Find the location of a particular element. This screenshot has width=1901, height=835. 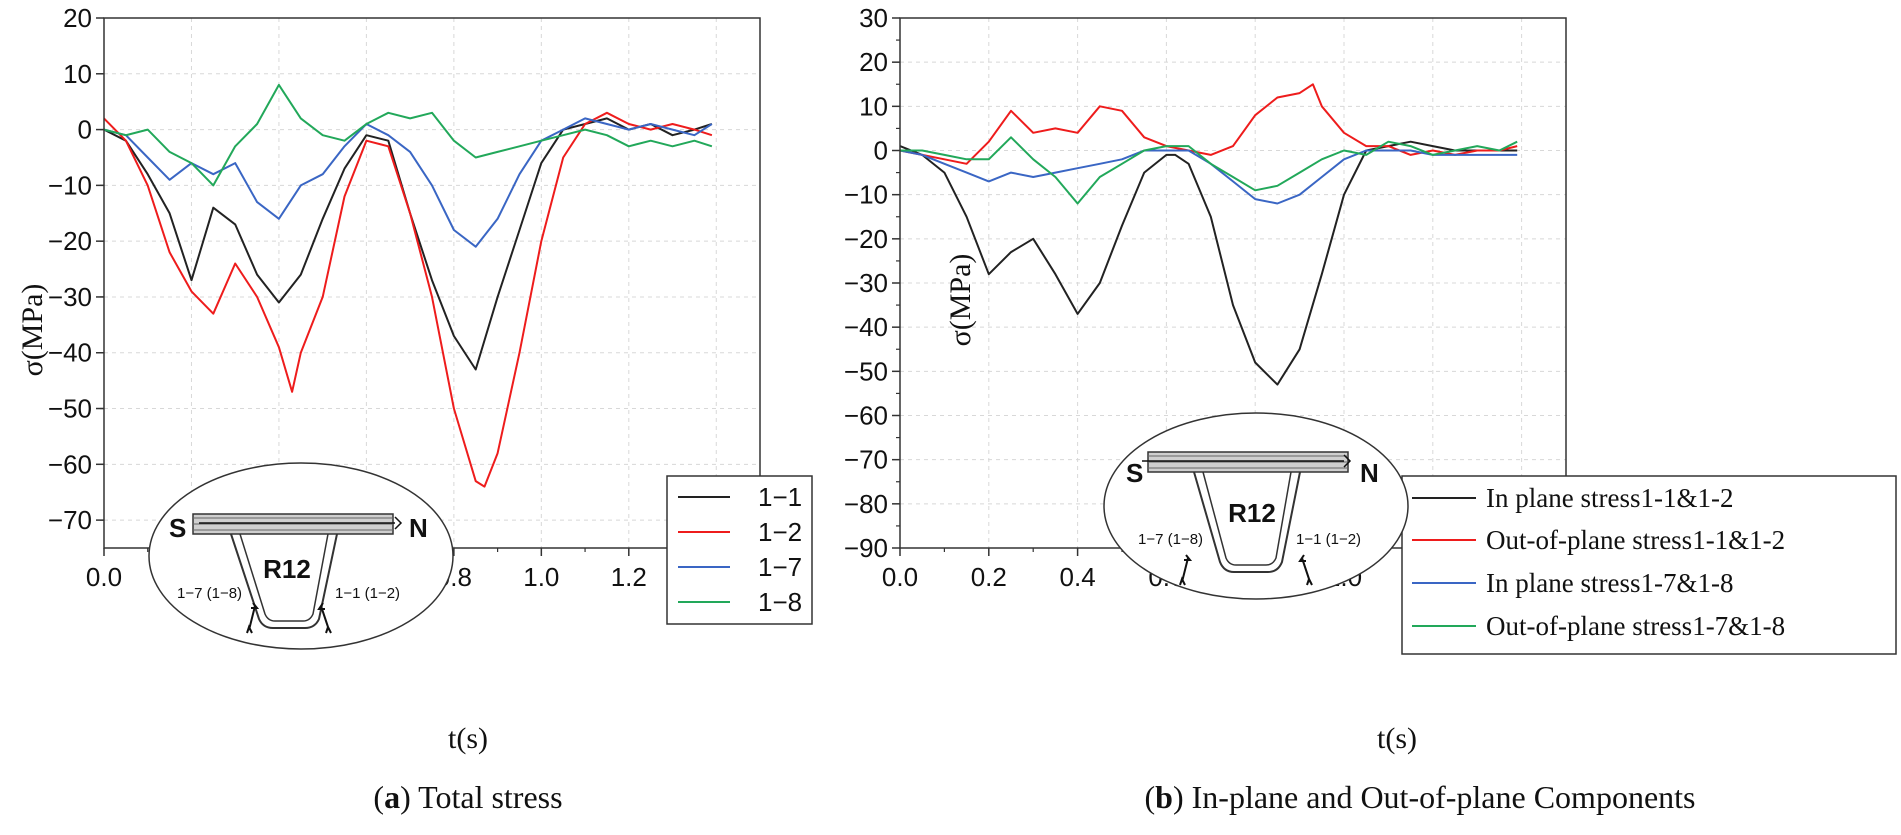

legend-b-label-4: Out-of-plane stress1-7&1-8 is located at coordinates (1635, 626).